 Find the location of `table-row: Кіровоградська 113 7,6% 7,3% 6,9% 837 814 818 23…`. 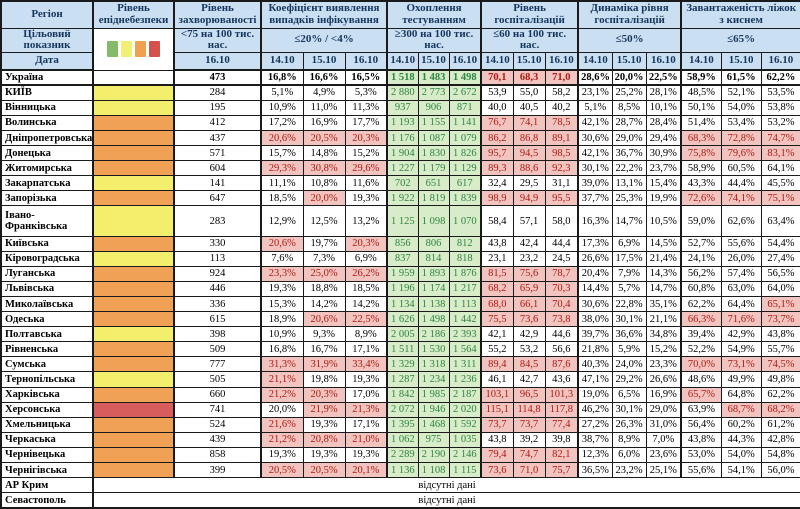

table-row: Кіровоградська 113 7,6% 7,3% 6,9% 837 814 818 23… is located at coordinates (400, 258).